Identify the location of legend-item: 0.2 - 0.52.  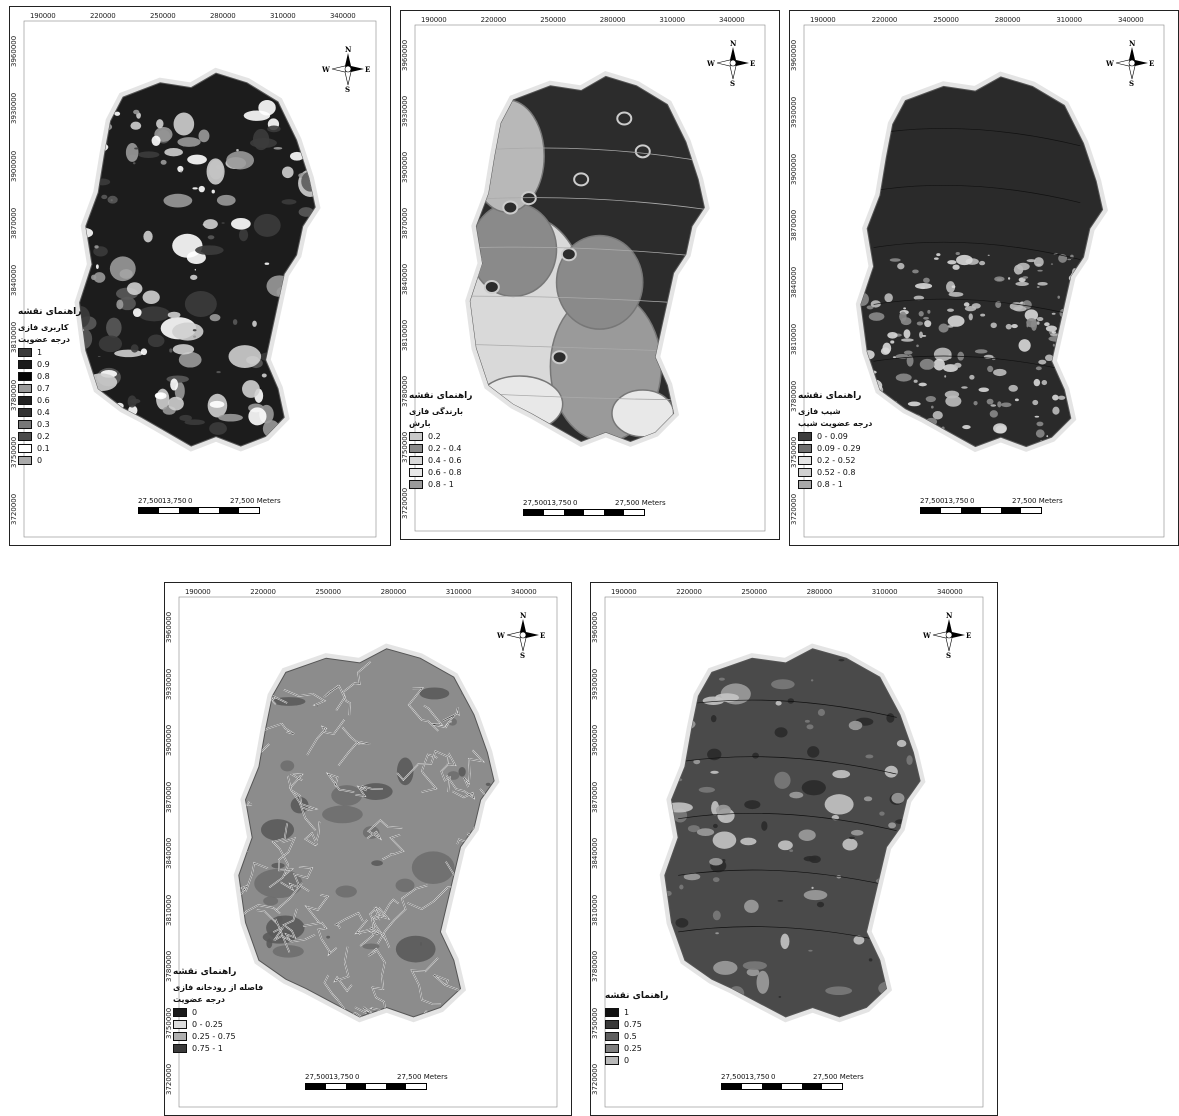
(848, 460).